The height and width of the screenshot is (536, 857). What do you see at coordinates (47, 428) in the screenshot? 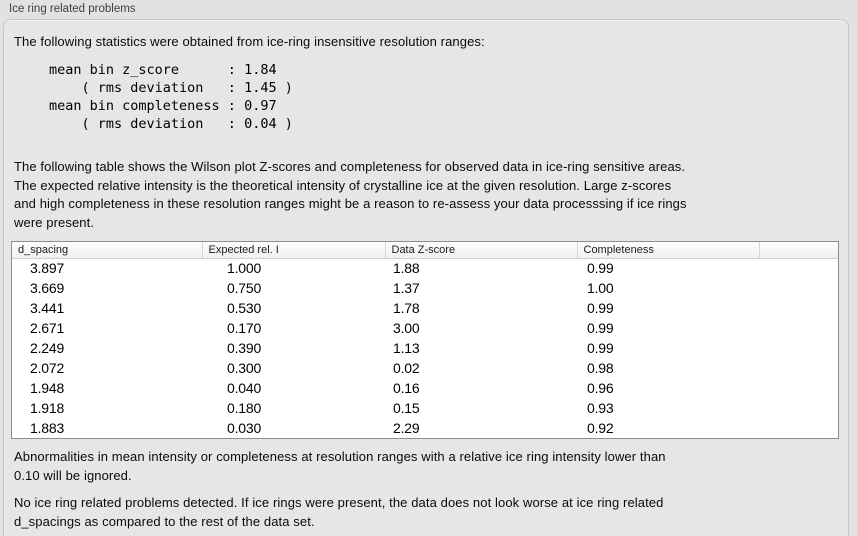
I see `table-cell: 1.883` at bounding box center [47, 428].